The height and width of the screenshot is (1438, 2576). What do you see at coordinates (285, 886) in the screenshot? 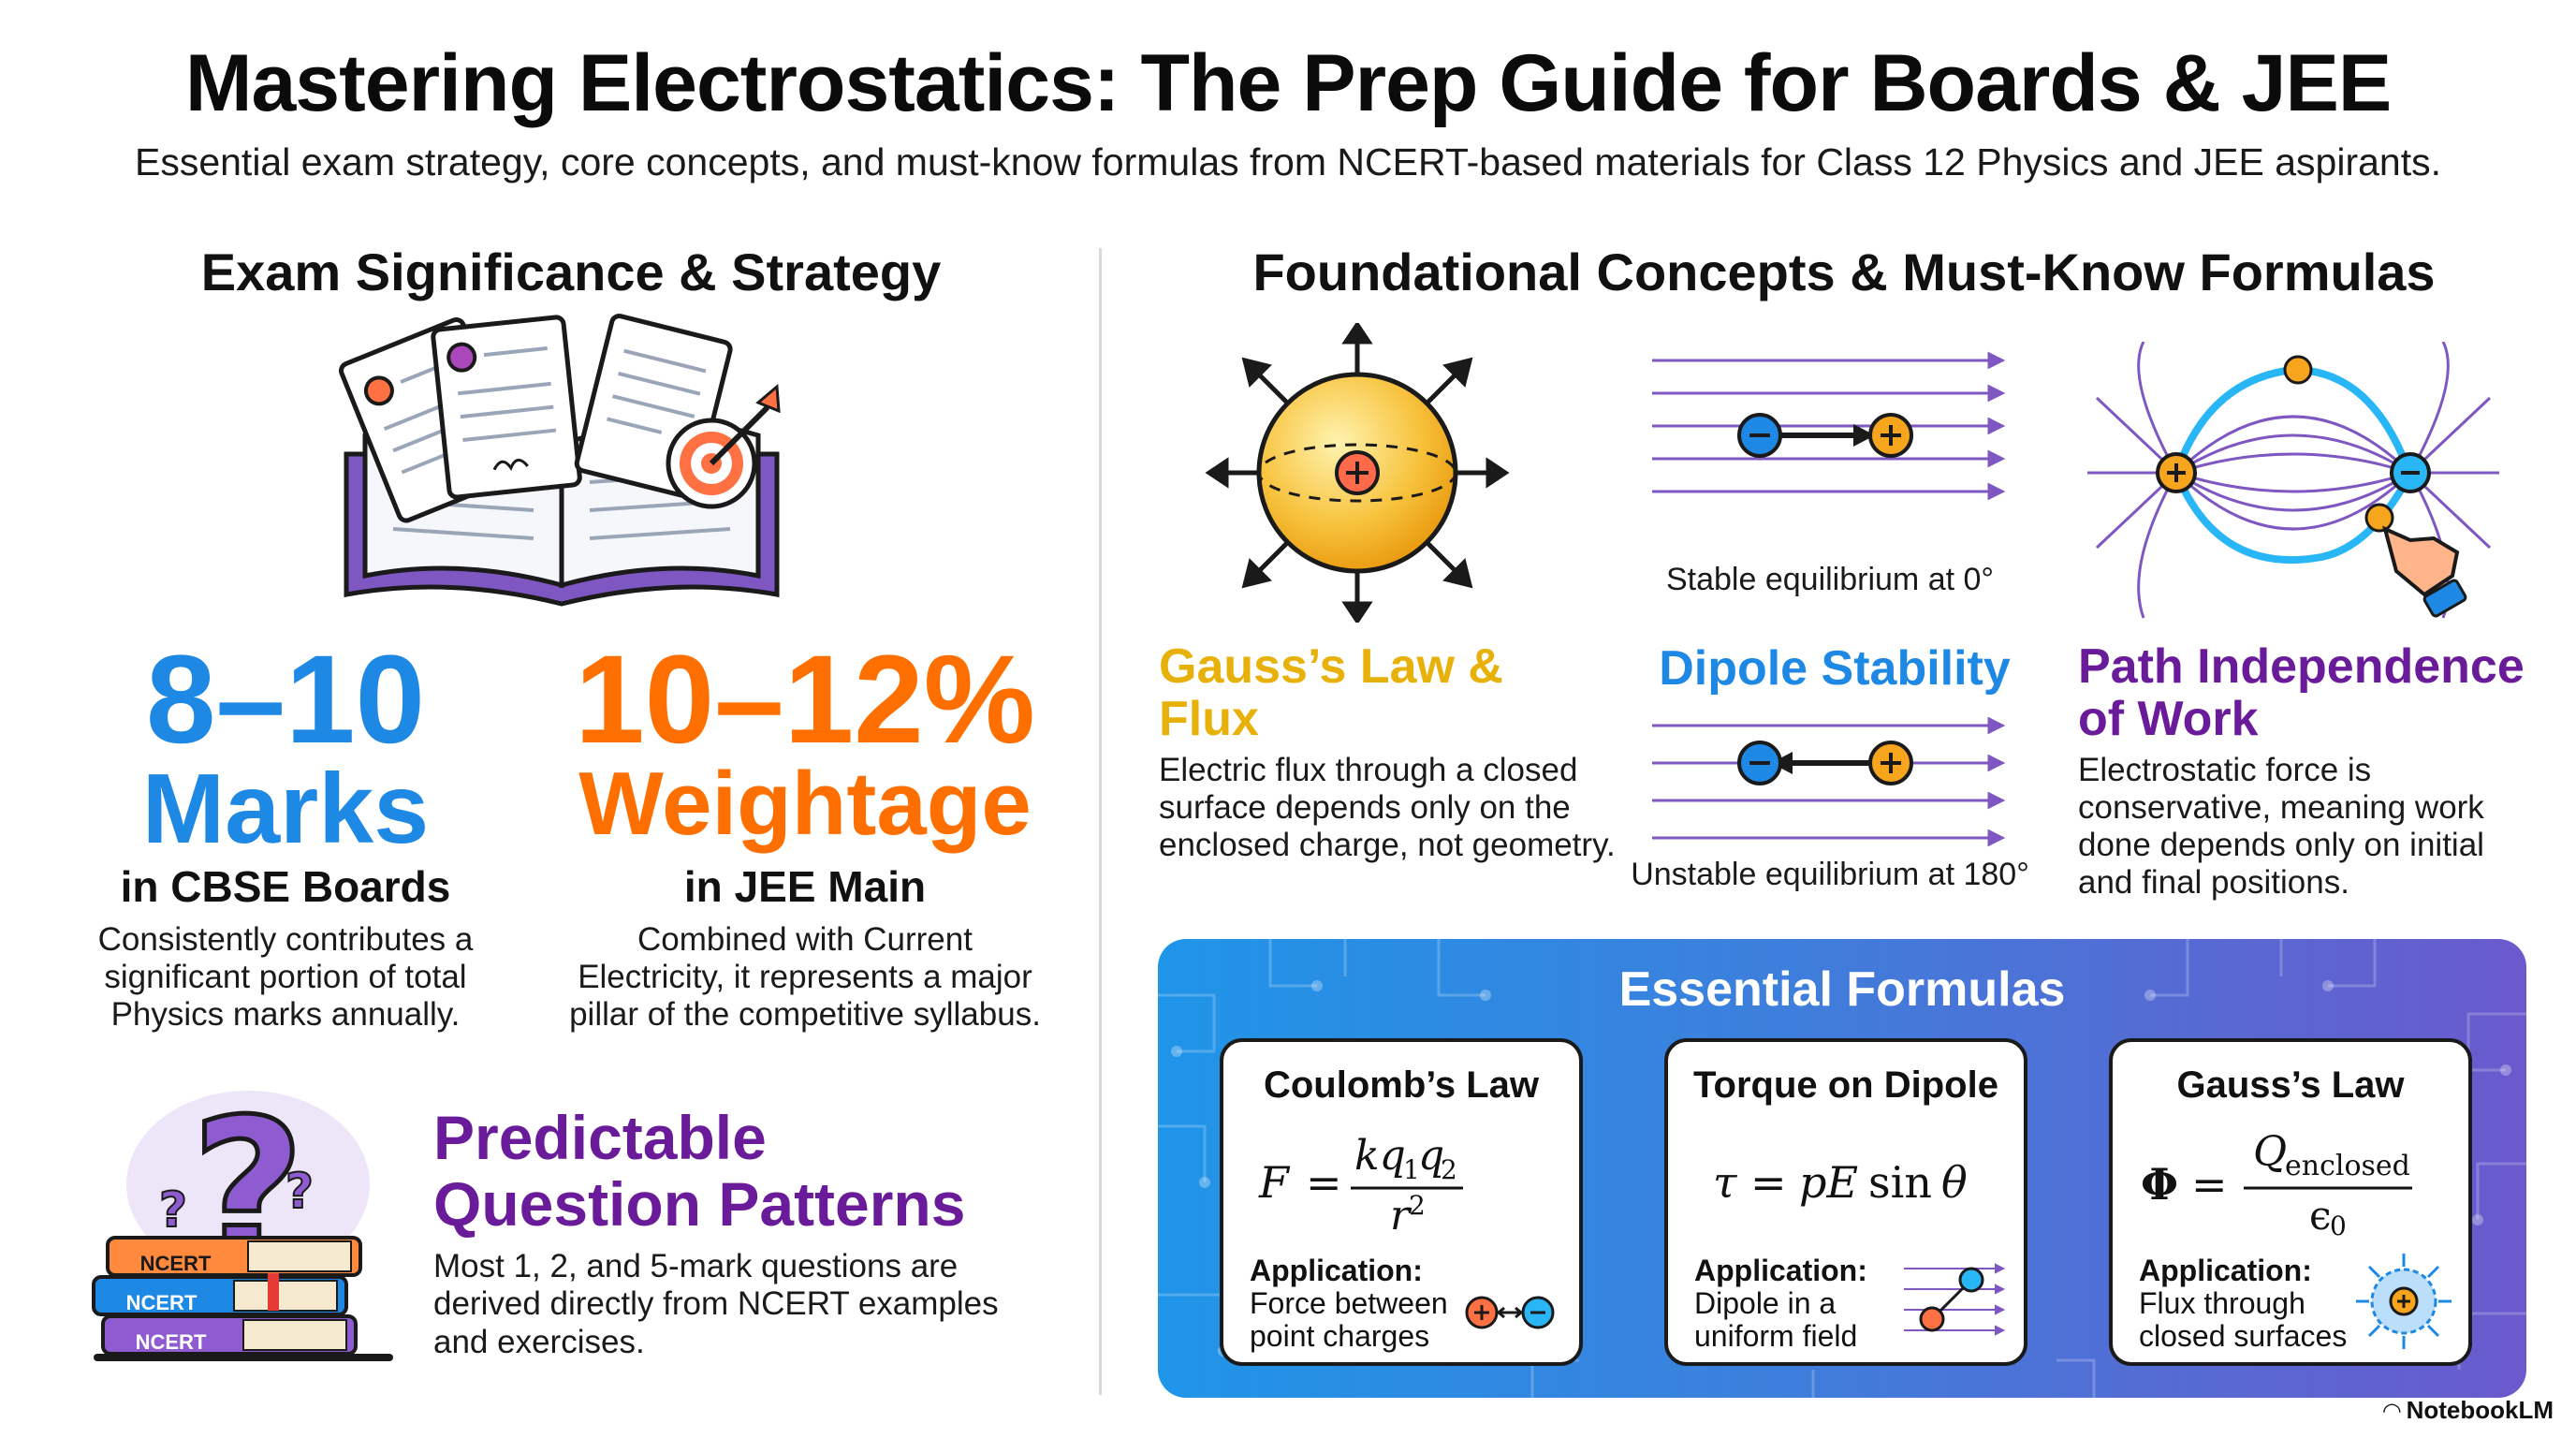
I see `stat-marks-context: in CBSE Boards` at bounding box center [285, 886].